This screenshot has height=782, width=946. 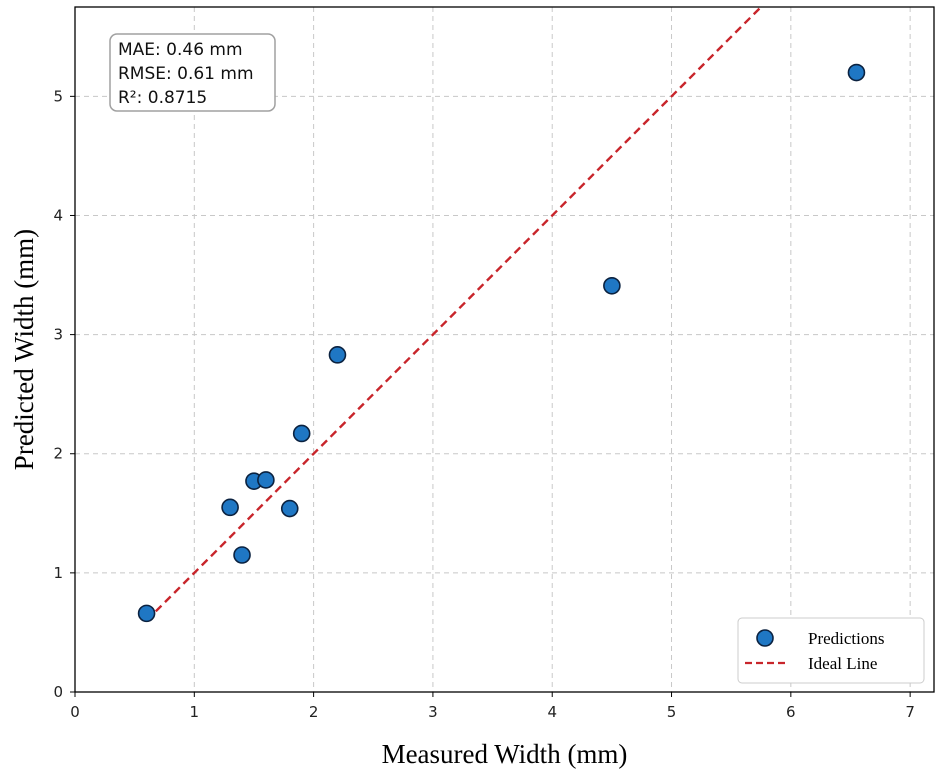 I want to click on r2-text: R²: 0.8715, so click(x=162, y=98).